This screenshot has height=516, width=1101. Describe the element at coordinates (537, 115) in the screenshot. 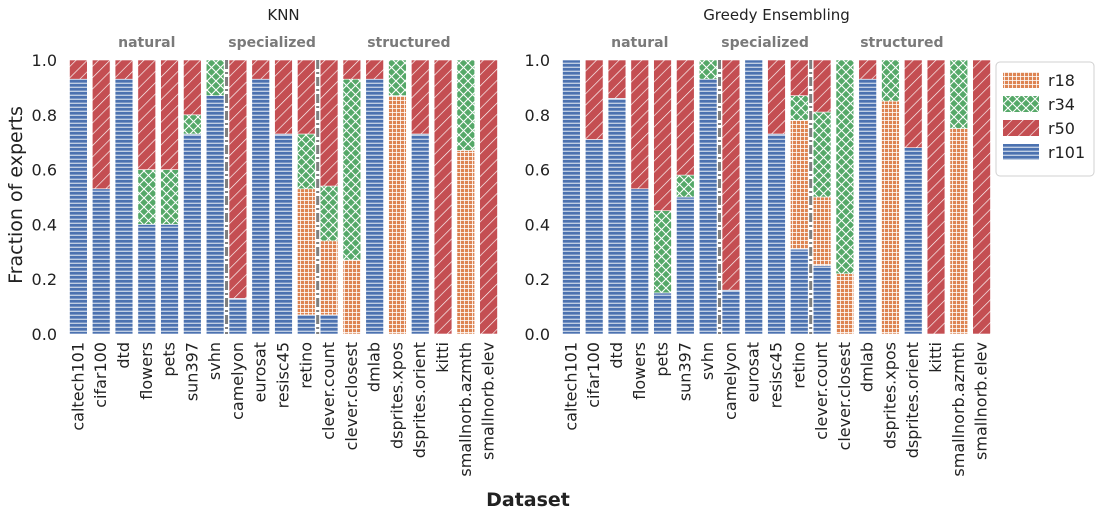

I see `y-tick-label: 0.8` at that location.